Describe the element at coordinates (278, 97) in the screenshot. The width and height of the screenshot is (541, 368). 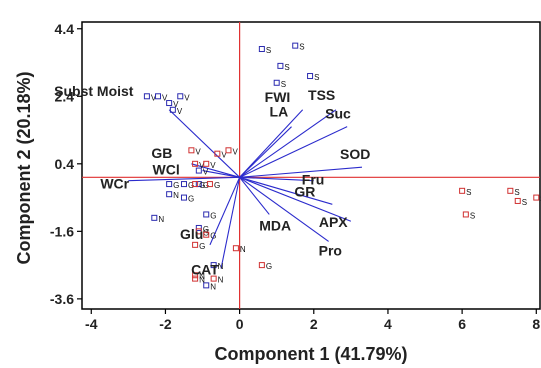
I see `vector-label: FWI` at that location.